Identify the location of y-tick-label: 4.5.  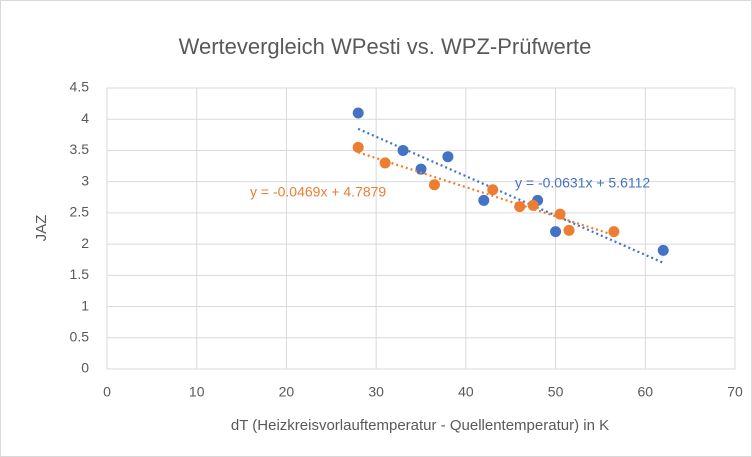
(80, 87).